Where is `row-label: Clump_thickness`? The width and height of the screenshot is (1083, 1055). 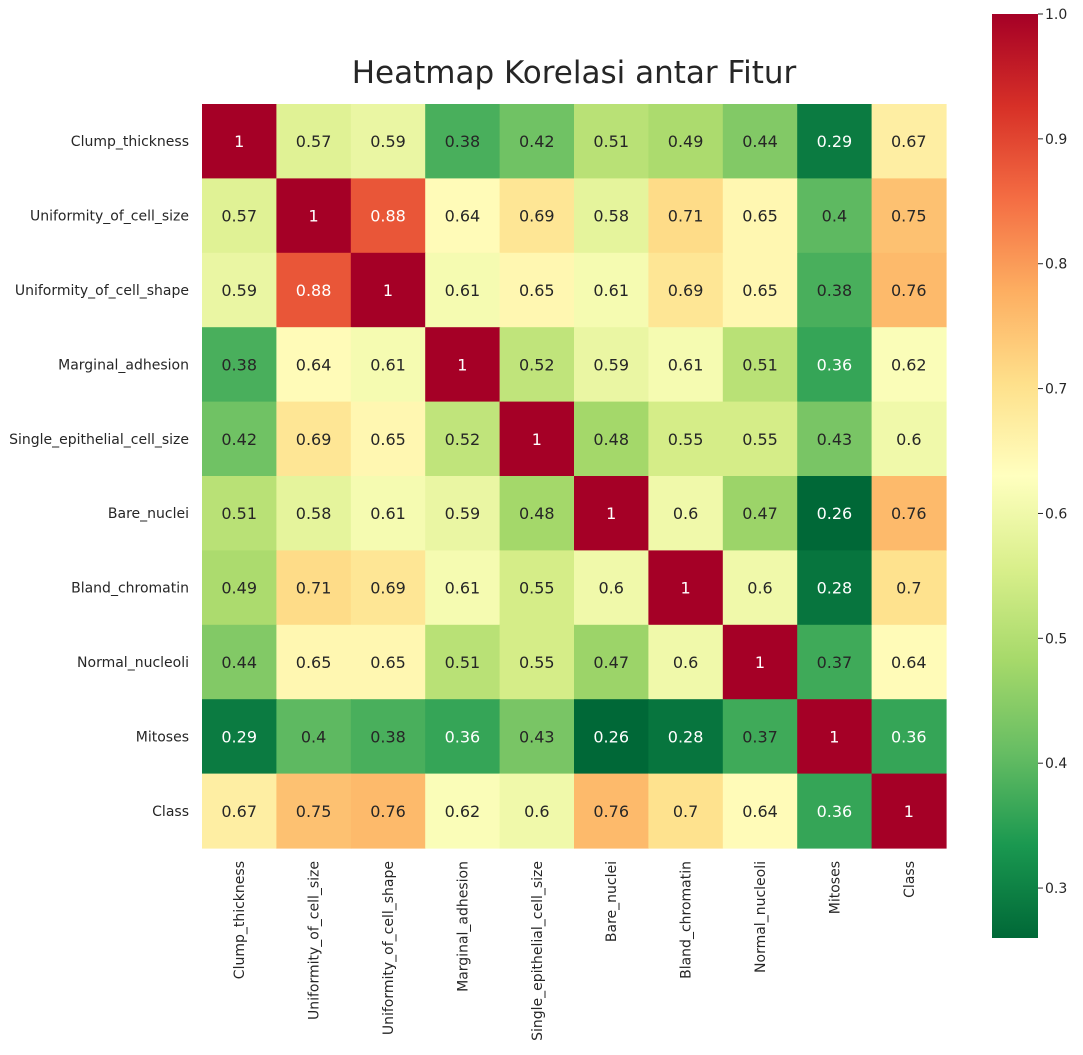 row-label: Clump_thickness is located at coordinates (130, 142).